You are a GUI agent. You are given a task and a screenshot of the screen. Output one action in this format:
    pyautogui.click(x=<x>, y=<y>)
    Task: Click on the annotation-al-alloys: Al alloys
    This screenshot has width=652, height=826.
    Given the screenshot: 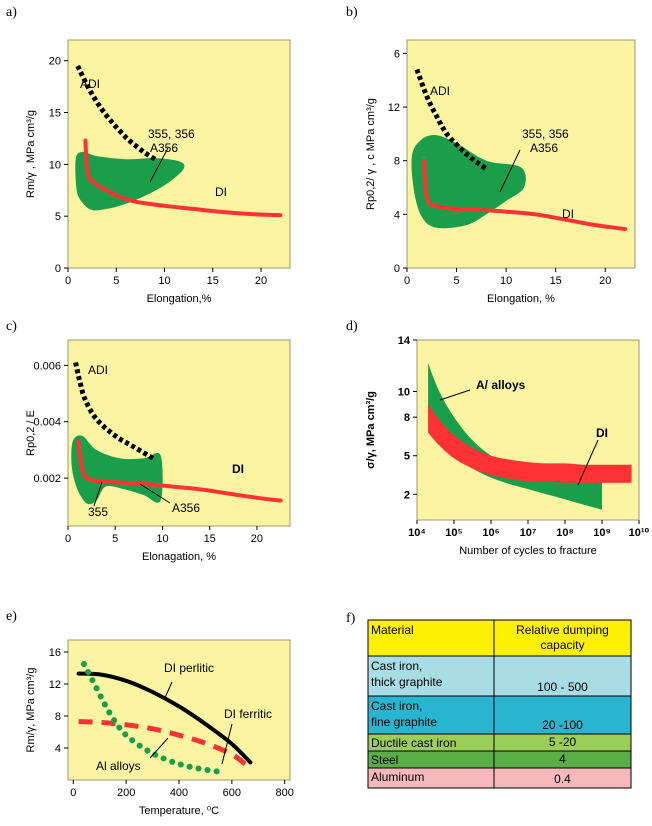 What is the action you would take?
    pyautogui.click(x=118, y=766)
    